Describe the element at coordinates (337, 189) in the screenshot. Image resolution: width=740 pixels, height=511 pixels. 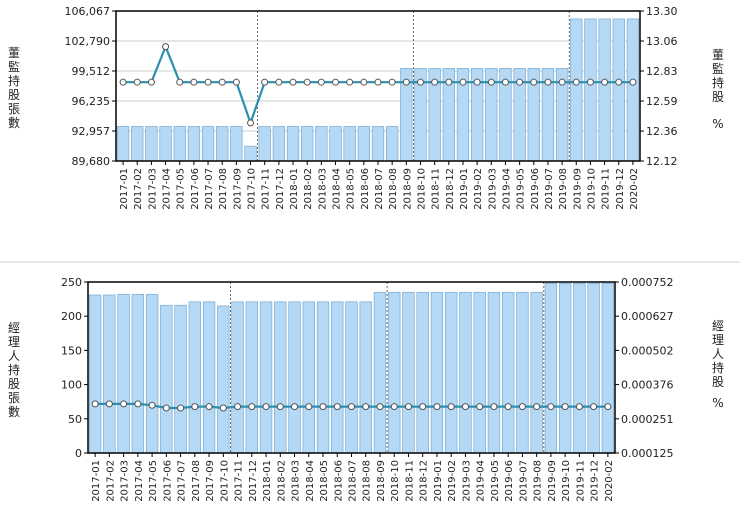
I see `x-tick-label: 2018-04` at that location.